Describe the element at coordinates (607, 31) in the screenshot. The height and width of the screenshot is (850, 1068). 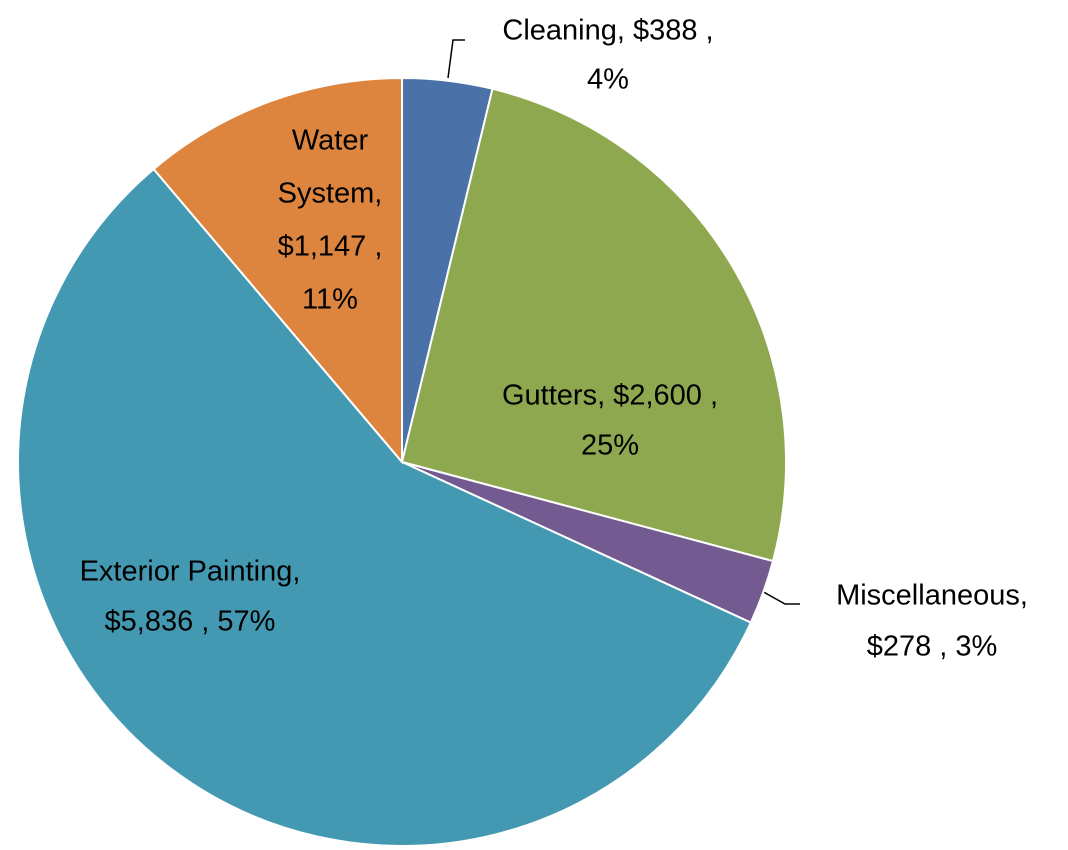
I see `data-label: Cleaning, $388 ,` at that location.